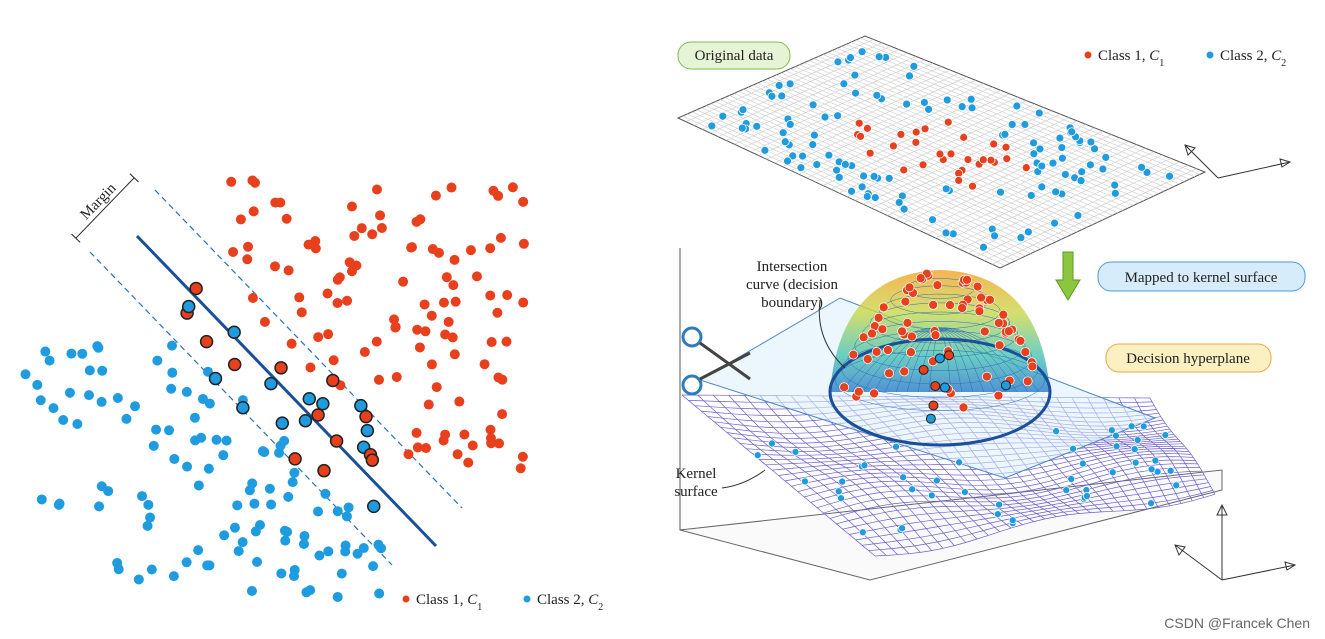 The image size is (1325, 639). I want to click on watermark: CSDN @Francek Chen, so click(1237, 623).